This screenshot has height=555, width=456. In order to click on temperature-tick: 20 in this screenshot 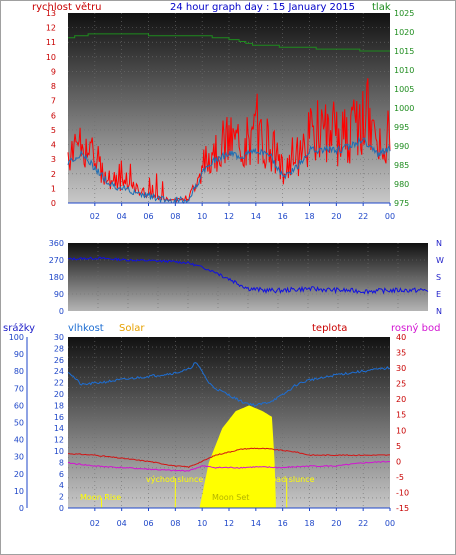, I will do `click(401, 399)`.